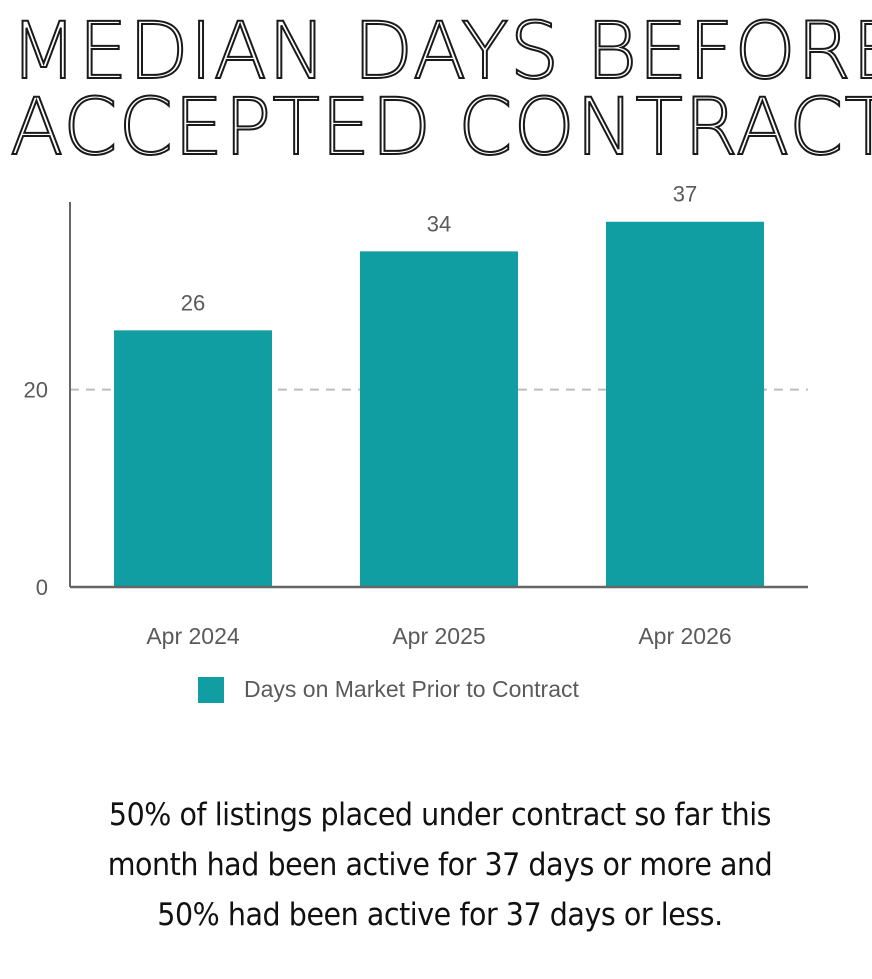 The height and width of the screenshot is (979, 872). I want to click on legend: Days on Market Prior to Contract, so click(388, 689).